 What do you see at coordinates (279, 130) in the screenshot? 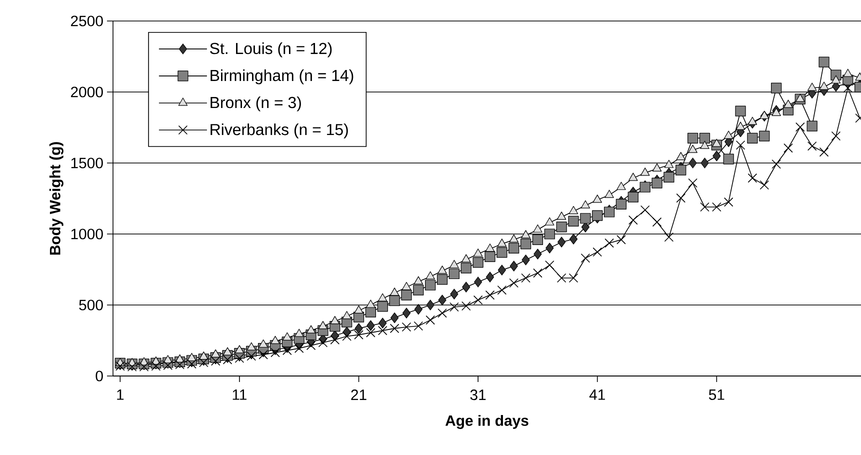
I see `legend-label: Riverbanks (n = 15)` at bounding box center [279, 130].